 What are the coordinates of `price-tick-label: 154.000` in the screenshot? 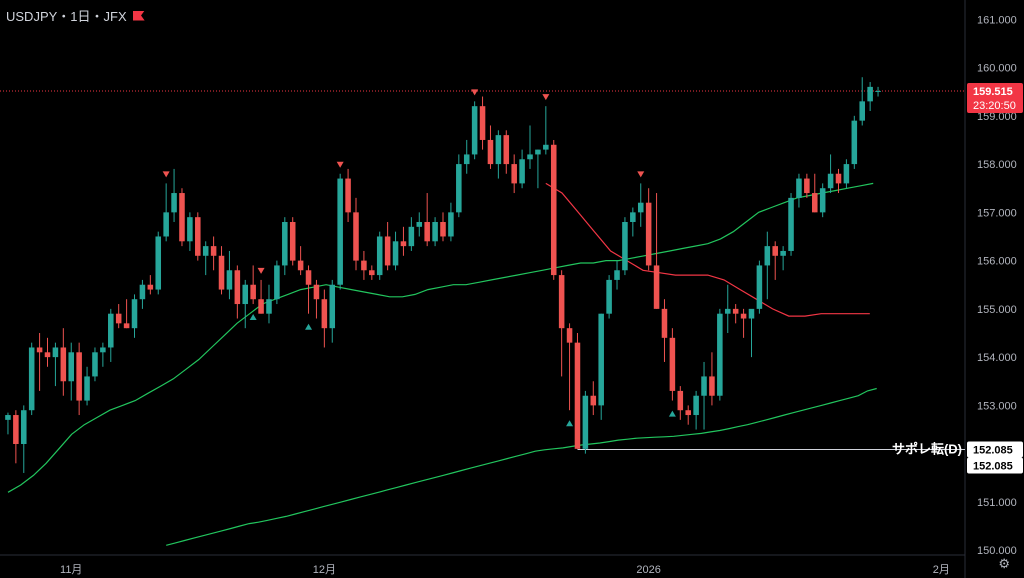 It's located at (997, 358).